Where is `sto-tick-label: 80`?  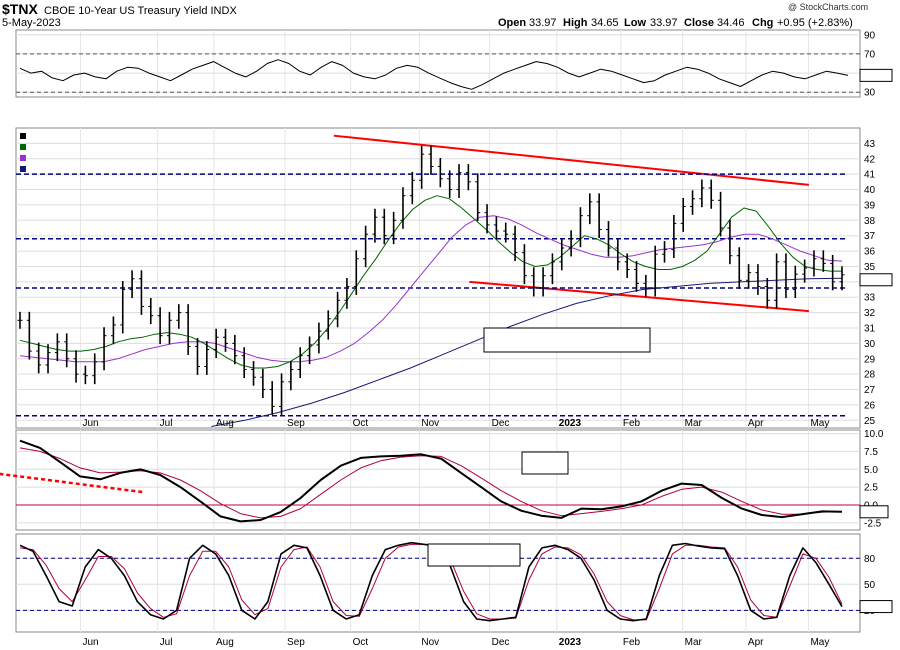 sto-tick-label: 80 is located at coordinates (870, 559).